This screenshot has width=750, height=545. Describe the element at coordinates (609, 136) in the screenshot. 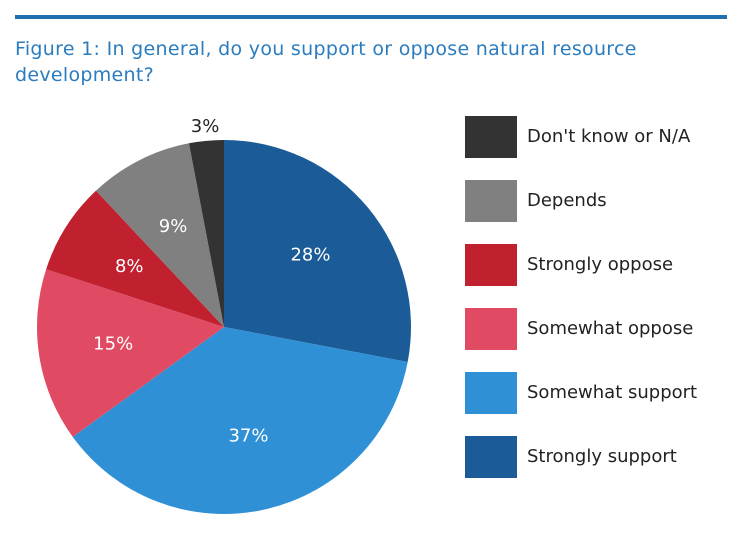

I see `legend-label: Don't know or N/A` at that location.